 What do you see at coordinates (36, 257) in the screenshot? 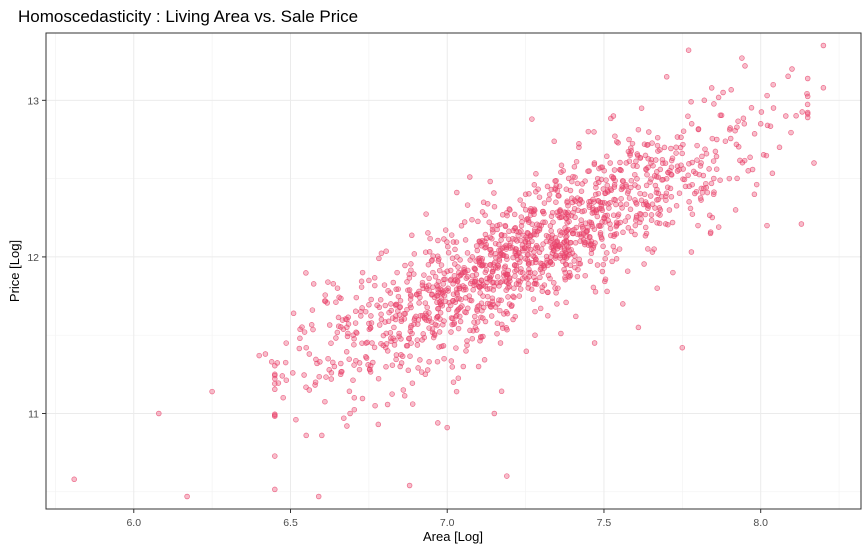
I see `y-axis: 111213` at bounding box center [36, 257].